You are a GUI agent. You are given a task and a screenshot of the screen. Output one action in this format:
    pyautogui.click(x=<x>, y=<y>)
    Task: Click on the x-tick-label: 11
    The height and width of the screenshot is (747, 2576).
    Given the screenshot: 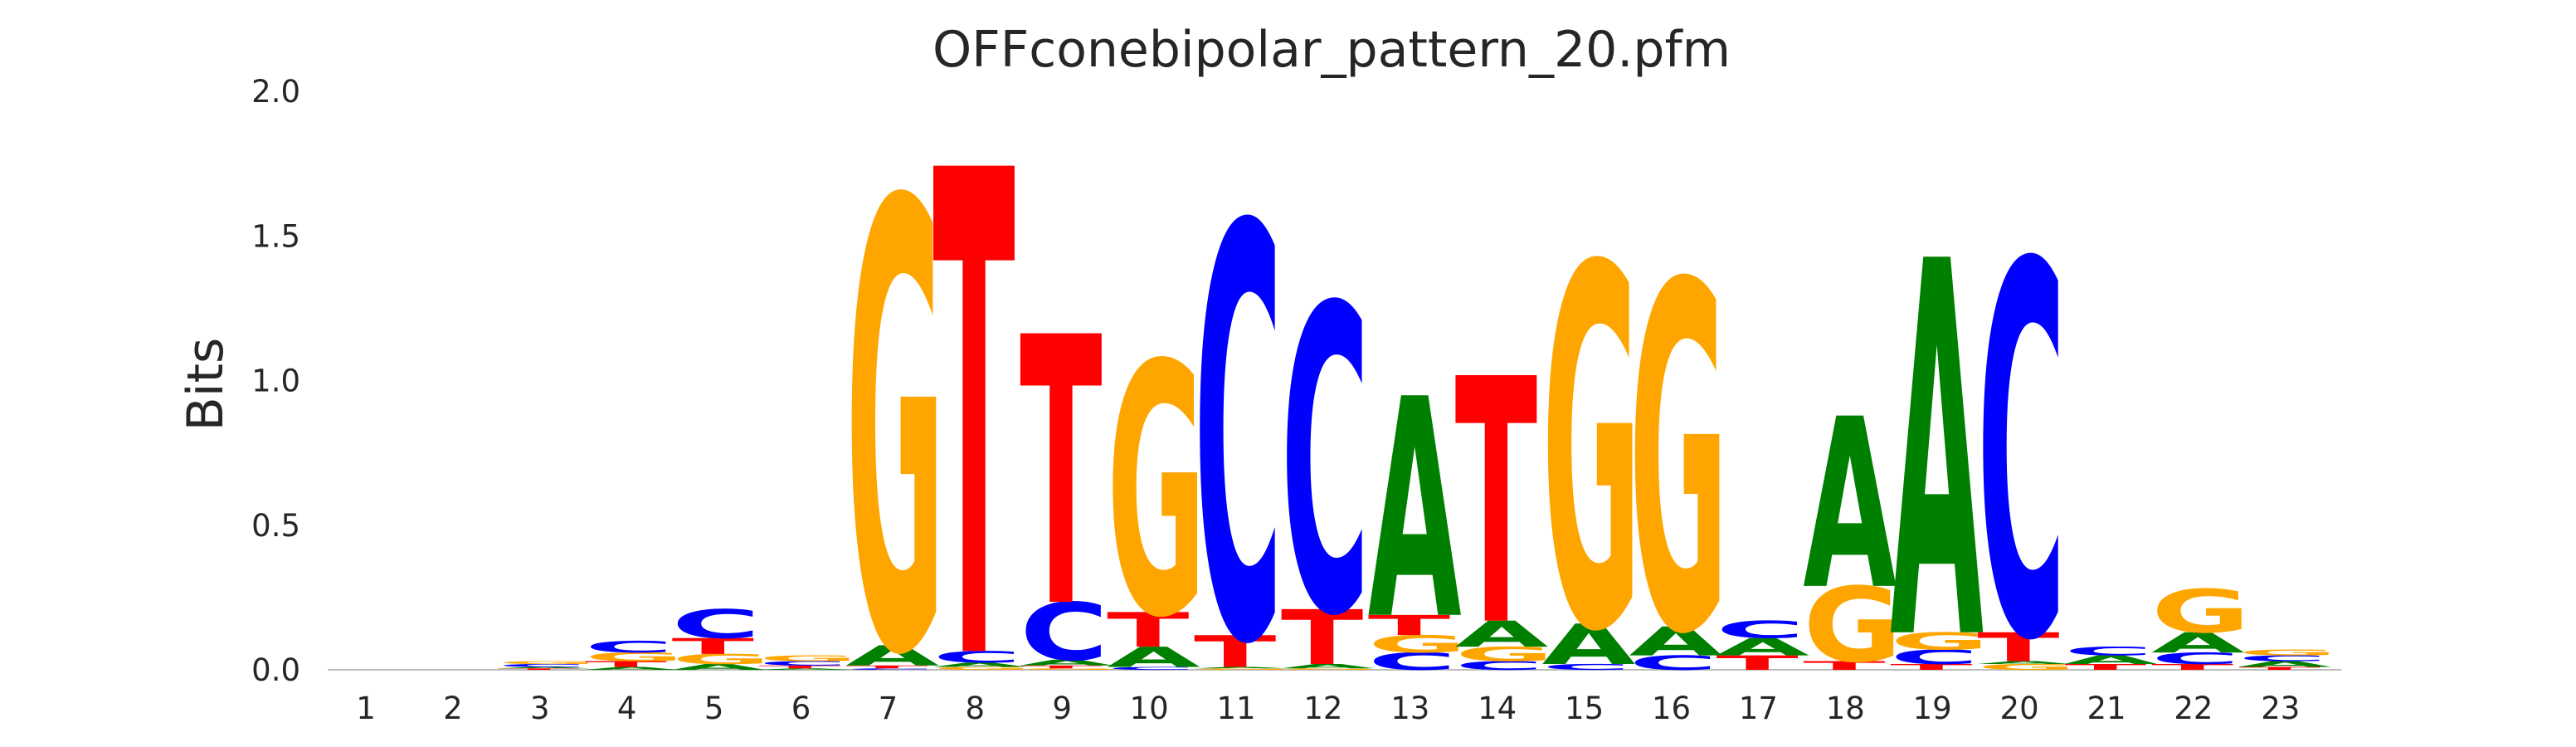 What is the action you would take?
    pyautogui.click(x=1235, y=708)
    